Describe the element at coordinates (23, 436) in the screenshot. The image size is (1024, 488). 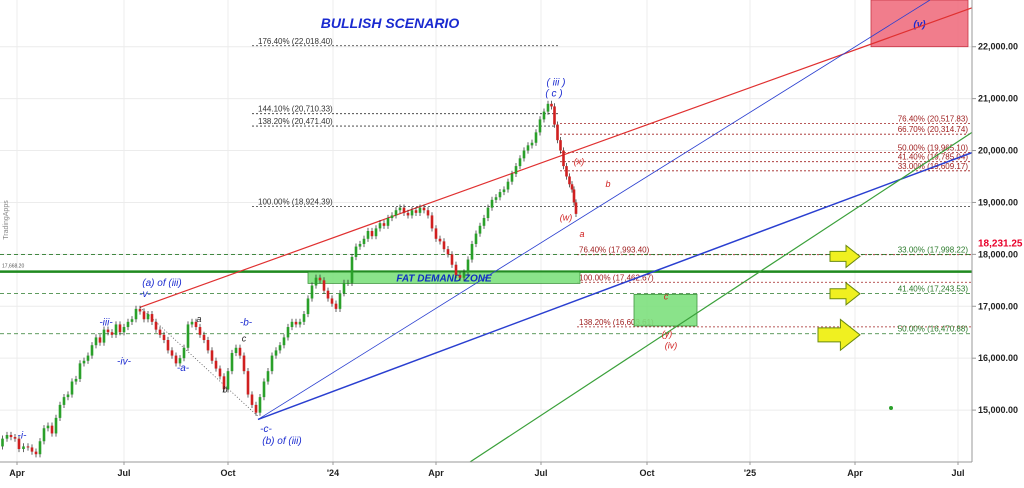
I see `wave-label: -i-` at that location.